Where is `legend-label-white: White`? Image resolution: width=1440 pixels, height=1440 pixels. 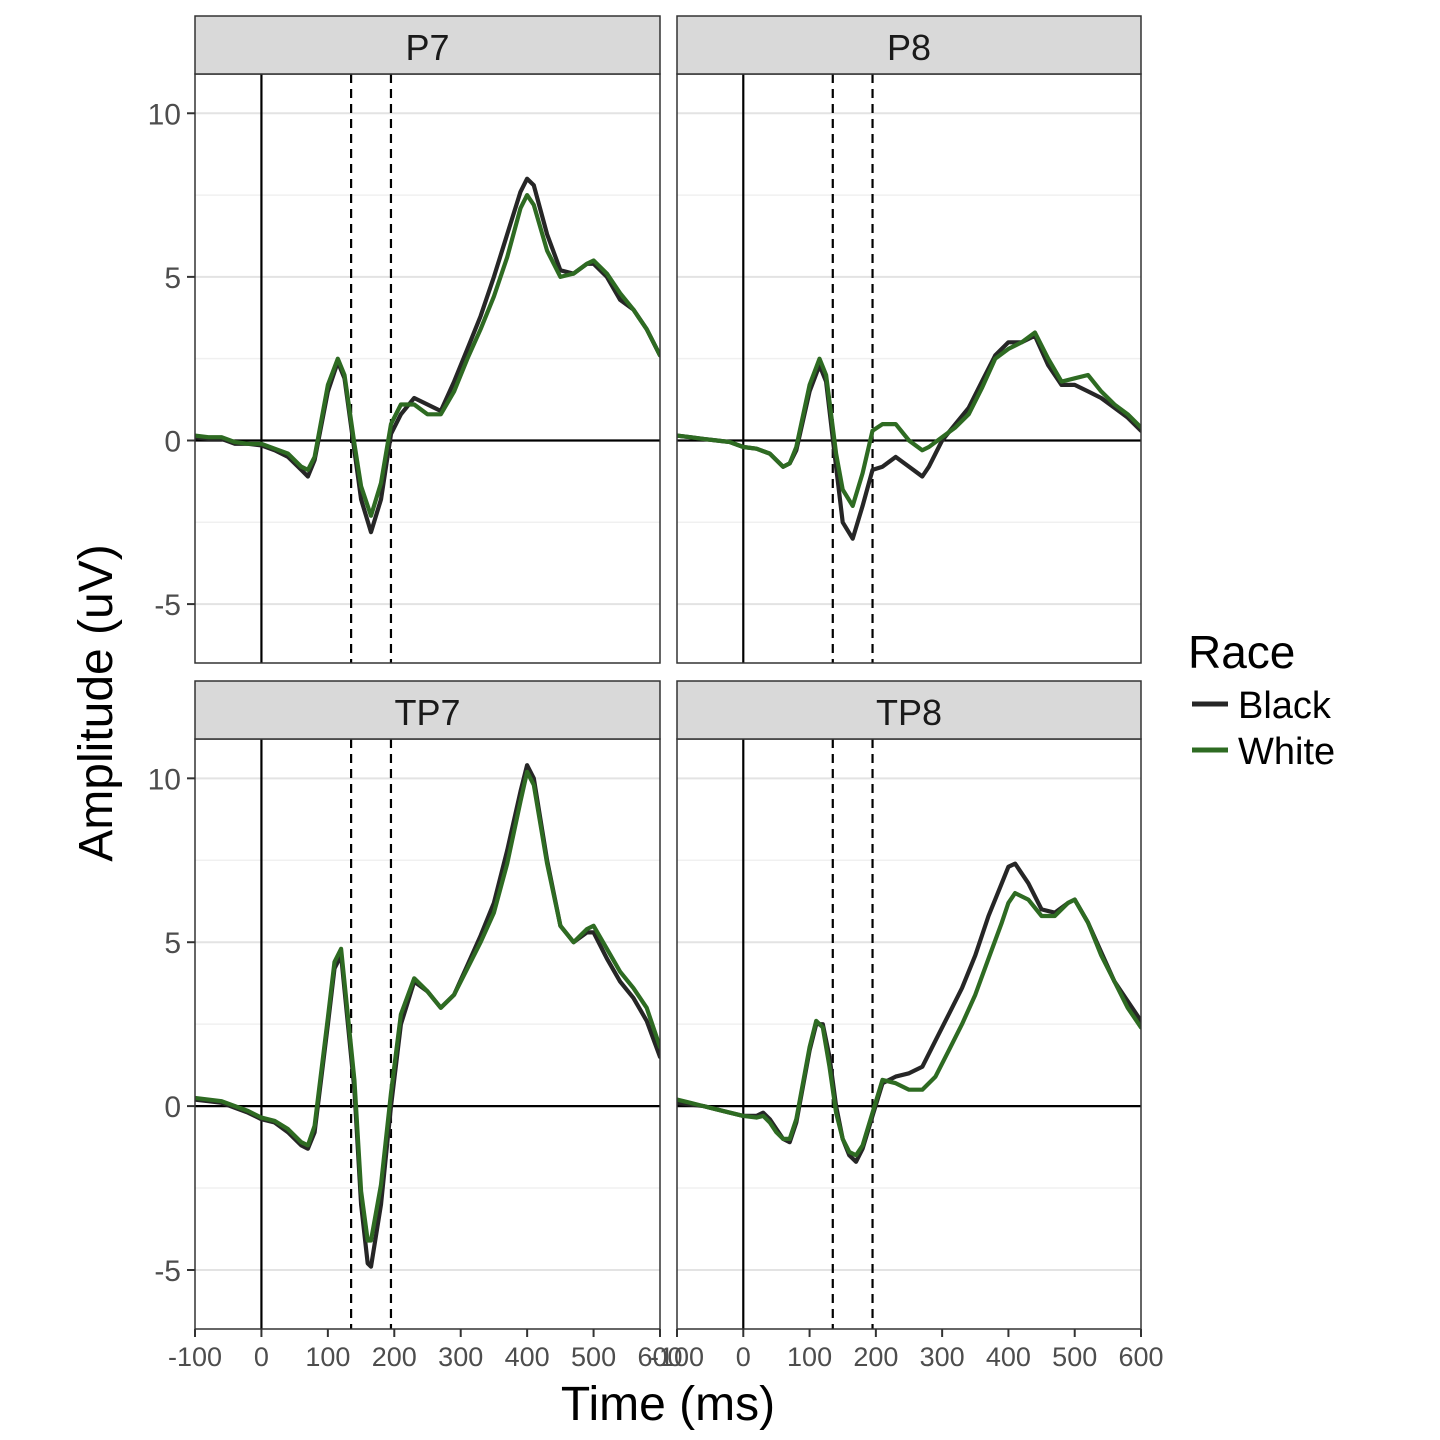 legend-label-white: White is located at coordinates (1286, 752).